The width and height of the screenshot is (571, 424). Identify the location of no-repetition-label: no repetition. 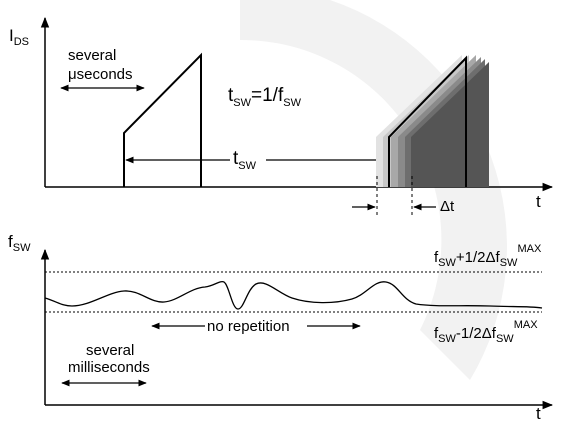
(248, 326).